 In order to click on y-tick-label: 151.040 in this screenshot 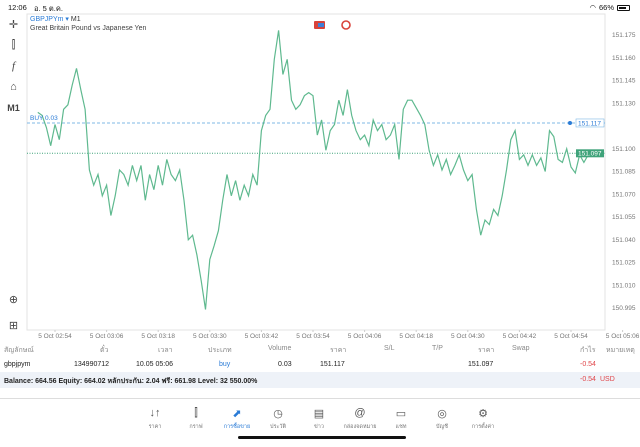, I will do `click(624, 240)`.